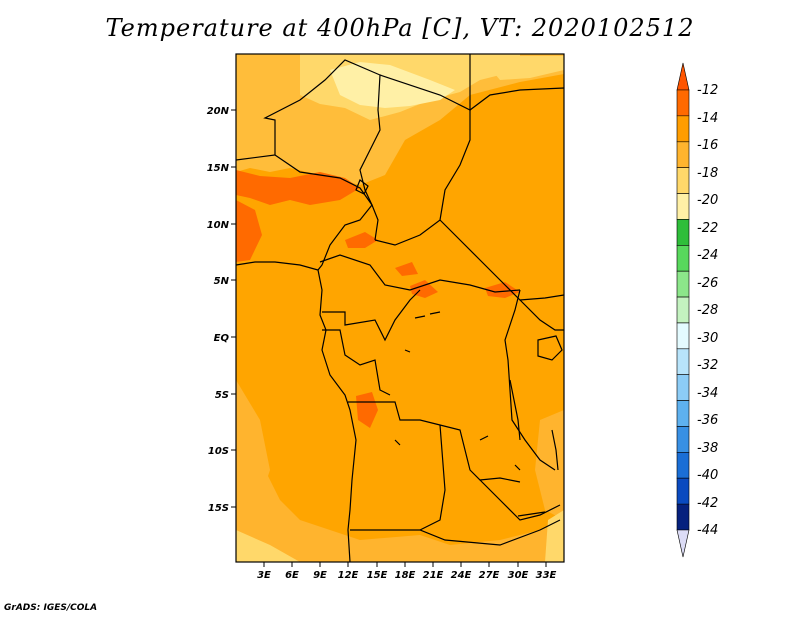 This screenshot has height=618, width=800. Describe the element at coordinates (405, 575) in the screenshot. I see `lon-tick-label: 18E` at that location.